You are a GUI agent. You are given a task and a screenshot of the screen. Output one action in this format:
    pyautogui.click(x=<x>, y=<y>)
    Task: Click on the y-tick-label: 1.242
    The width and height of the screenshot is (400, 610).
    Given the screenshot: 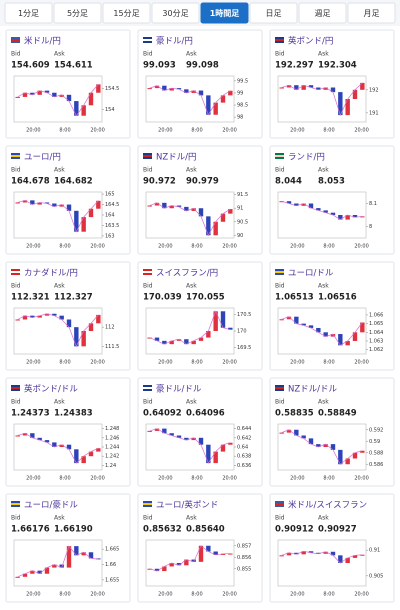 What is the action you would take?
    pyautogui.click(x=112, y=457)
    